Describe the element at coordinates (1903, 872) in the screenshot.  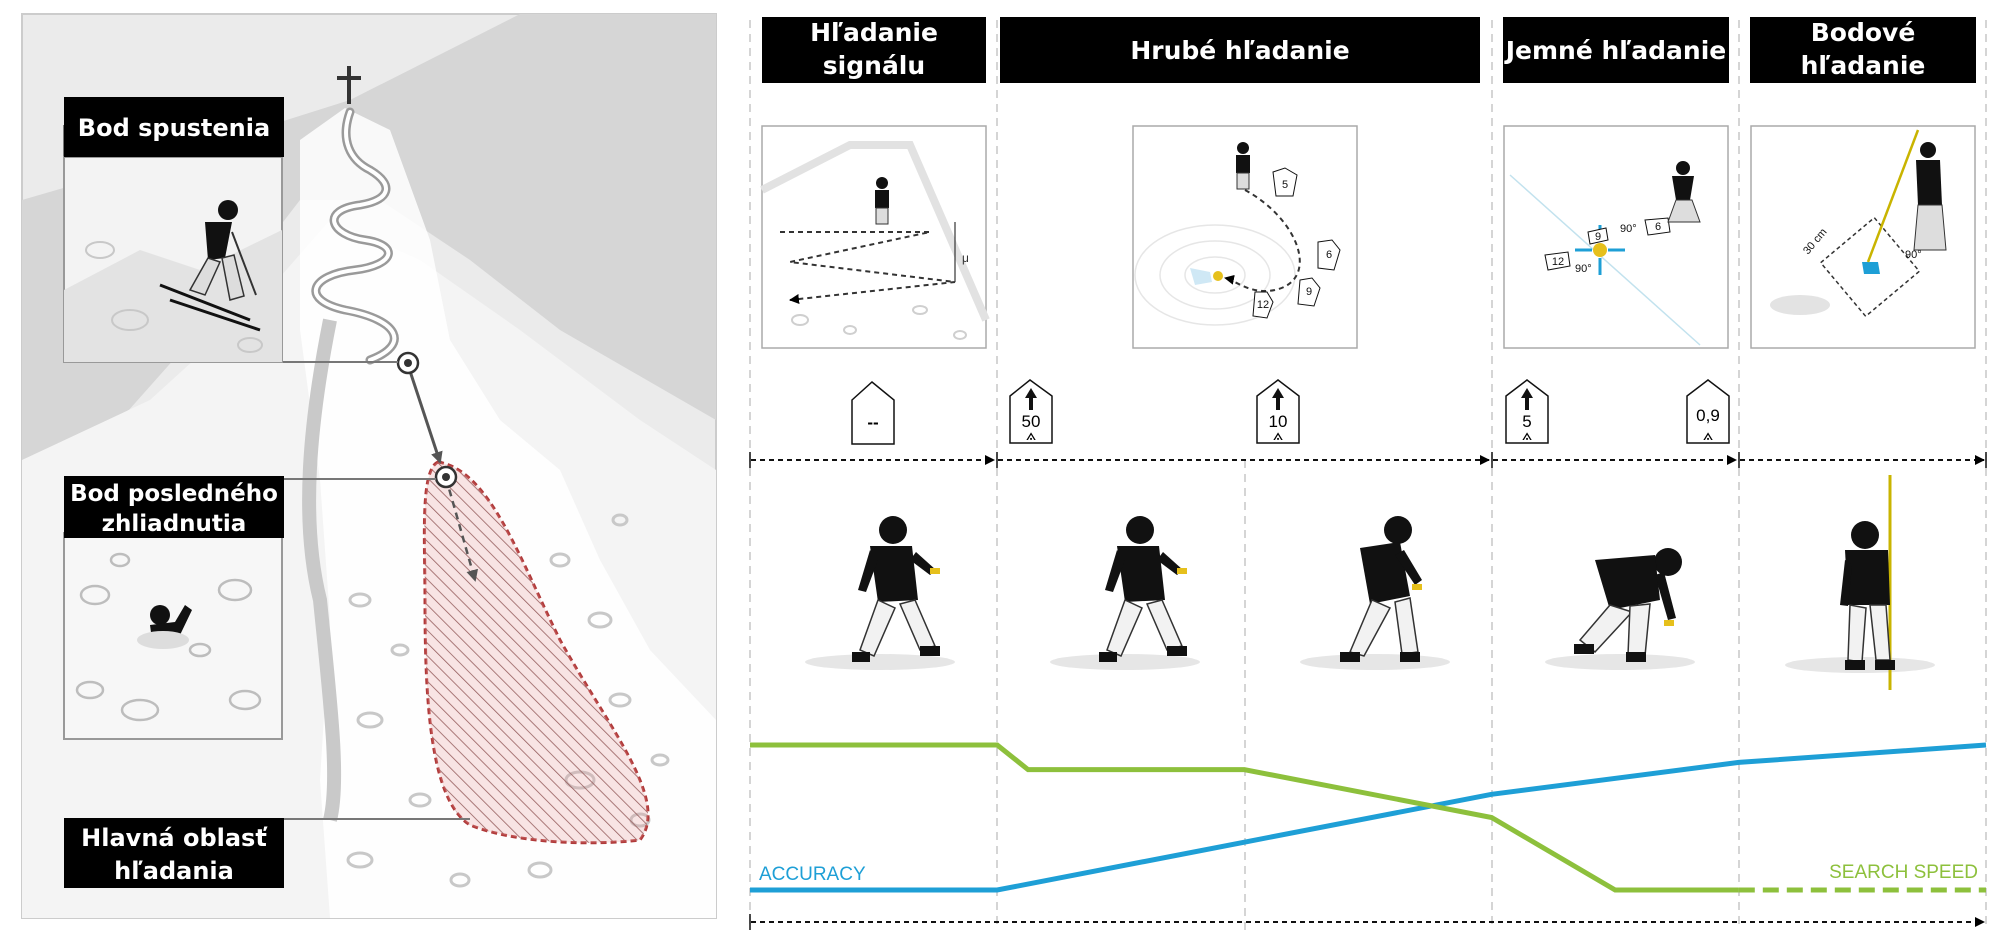
I see `search-speed-legend-label: SEARCH SPEED` at that location.